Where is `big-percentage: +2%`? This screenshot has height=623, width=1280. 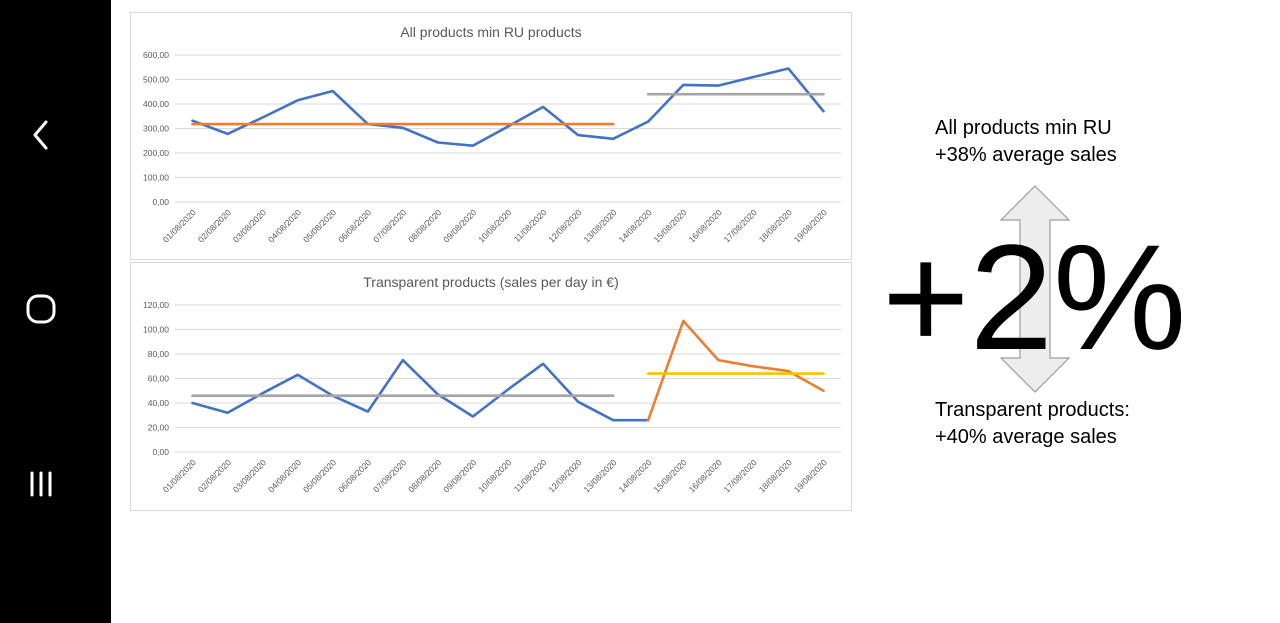
big-percentage: +2% is located at coordinates (1034, 297).